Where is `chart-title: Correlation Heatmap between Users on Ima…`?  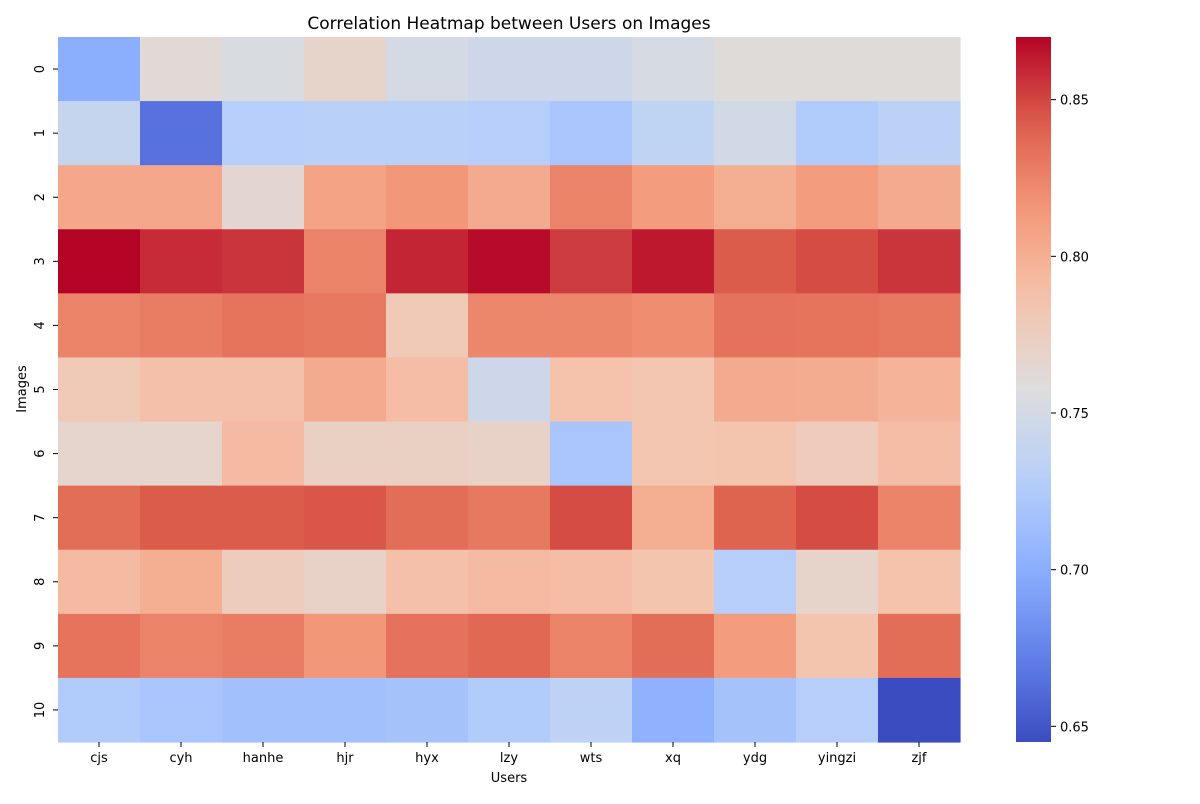
chart-title: Correlation Heatmap between Users on Ima… is located at coordinates (508, 24).